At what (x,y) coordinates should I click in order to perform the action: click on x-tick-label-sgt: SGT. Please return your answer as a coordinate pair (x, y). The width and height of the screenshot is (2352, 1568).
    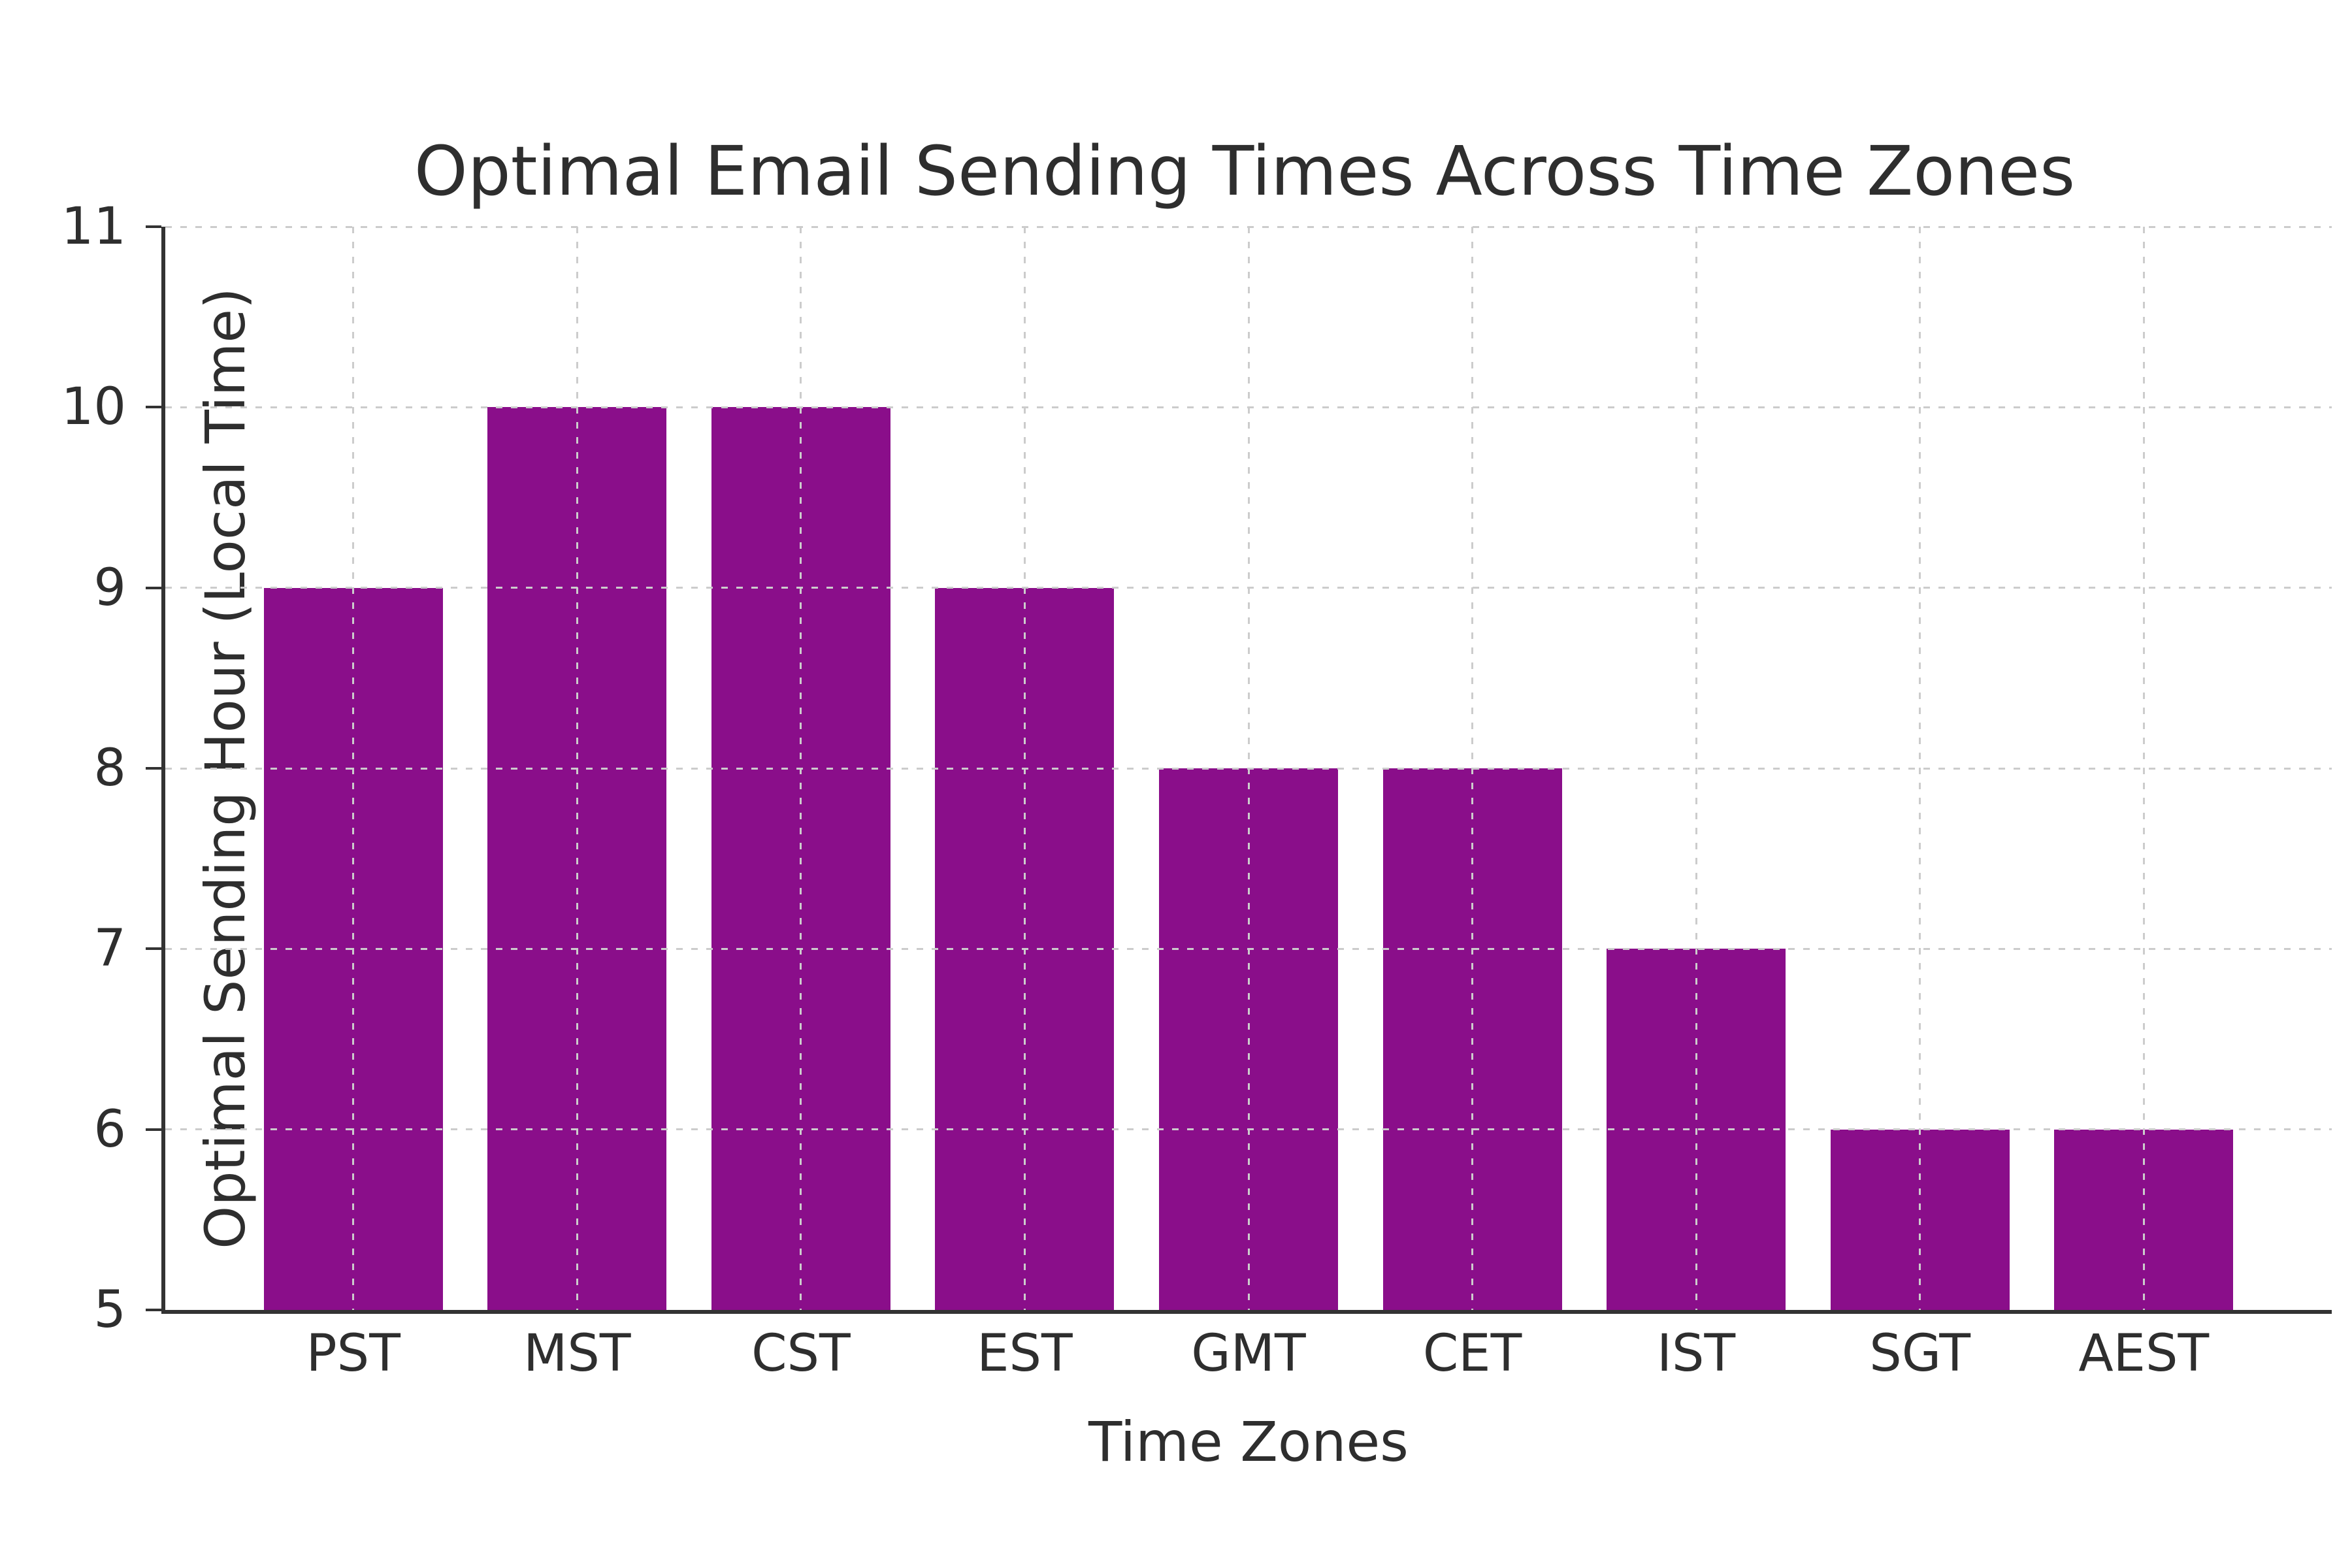
    Looking at the image, I should click on (1920, 1353).